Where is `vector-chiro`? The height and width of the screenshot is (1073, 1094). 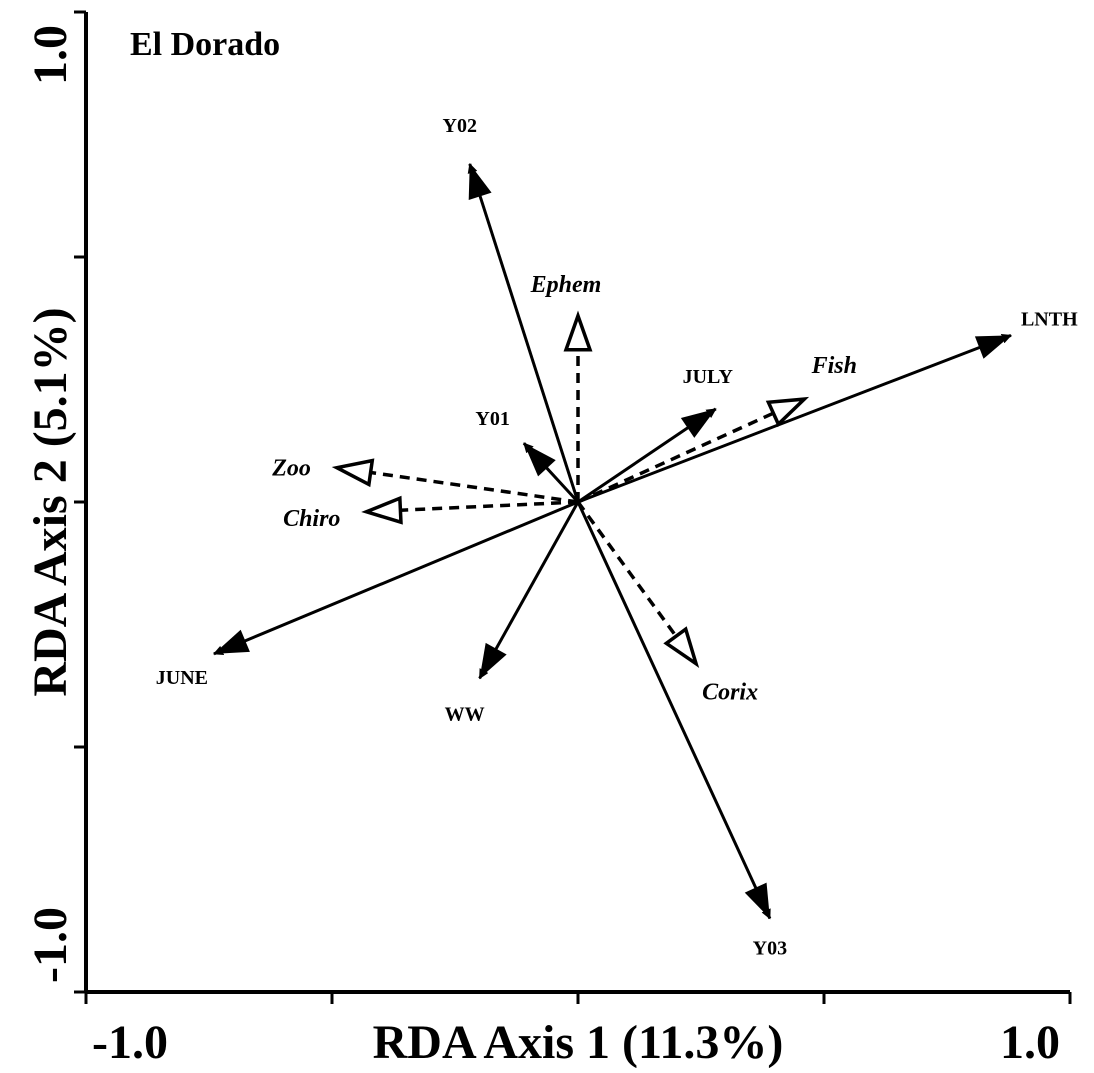
vector-chiro is located at coordinates (470, 510).